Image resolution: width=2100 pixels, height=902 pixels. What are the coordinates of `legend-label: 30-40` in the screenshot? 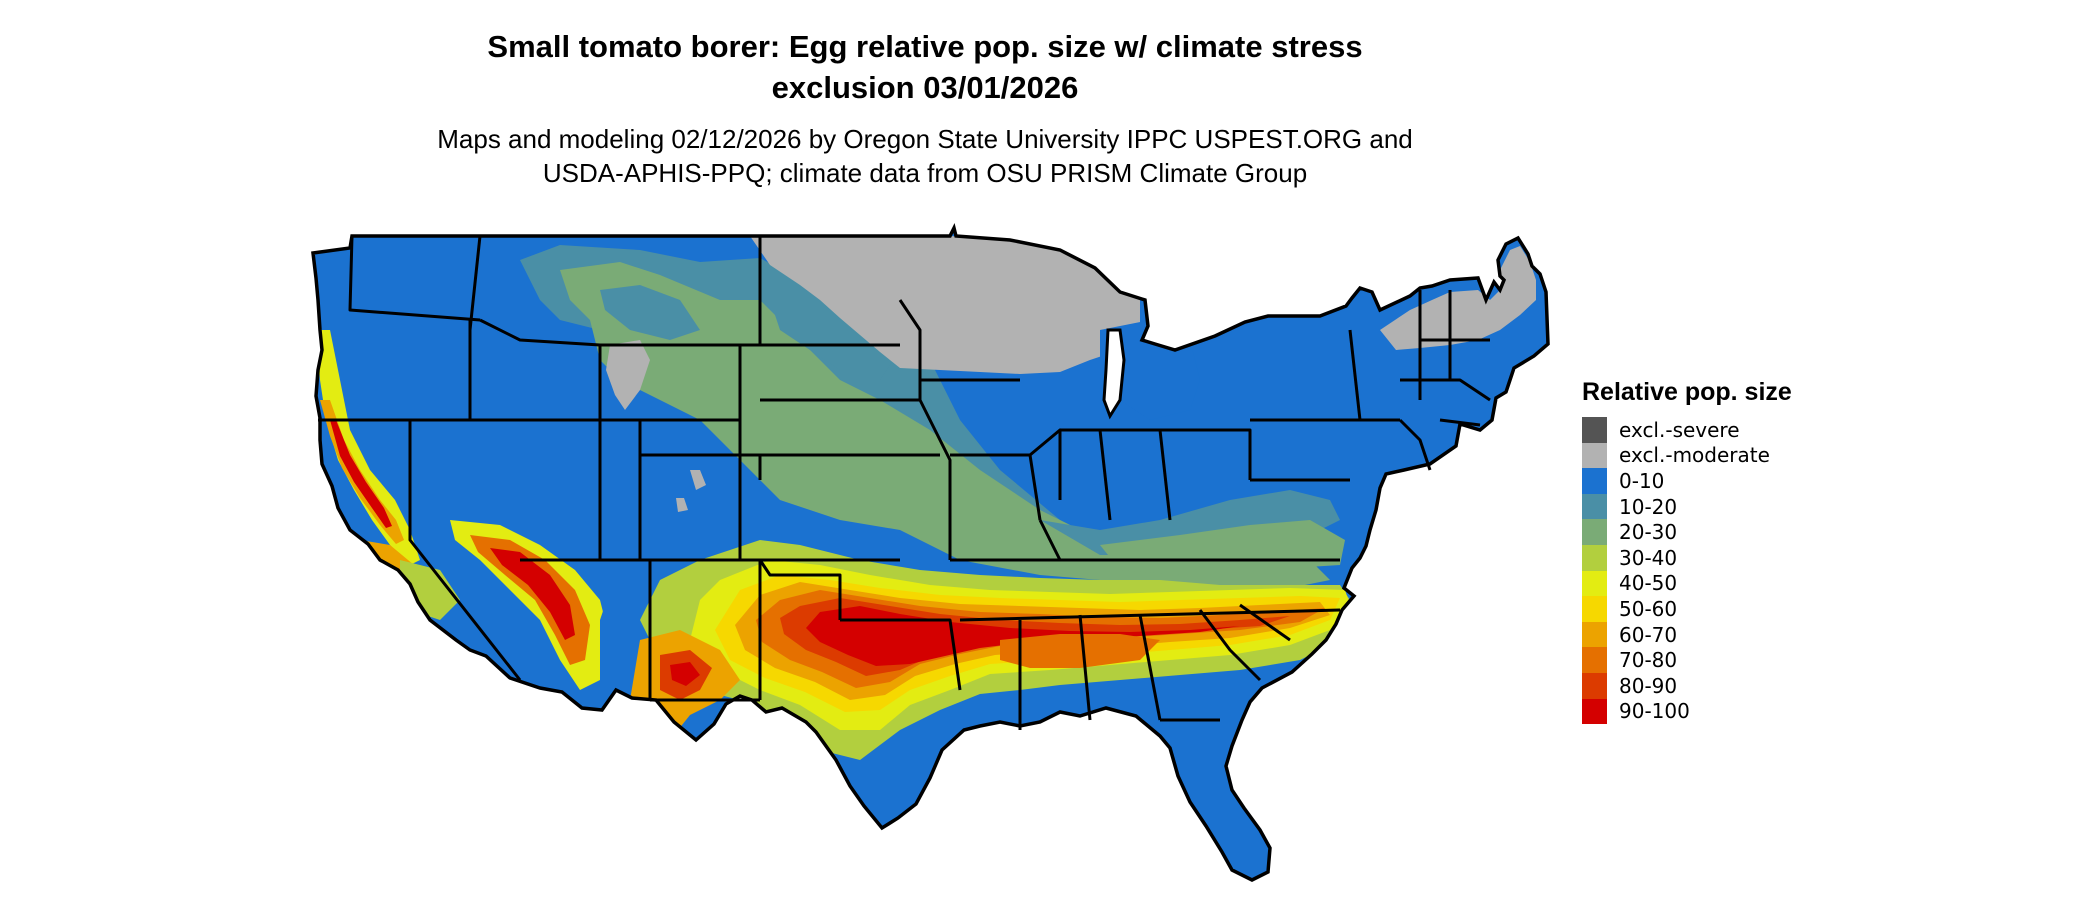 It's located at (1648, 558).